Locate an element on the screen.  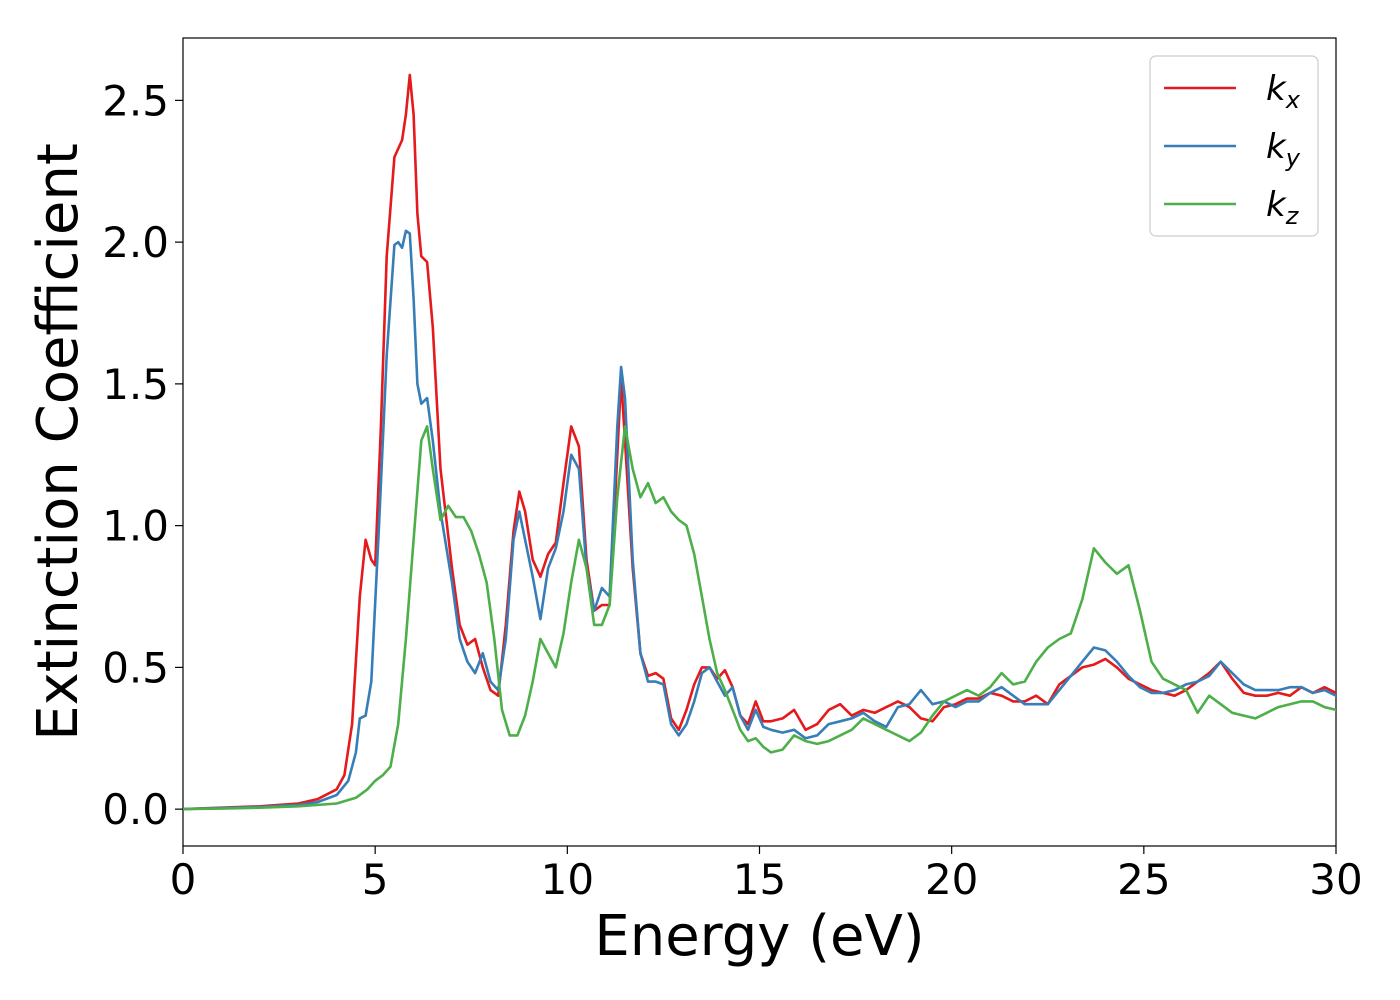
x-tick-label: 15 is located at coordinates (759, 879).